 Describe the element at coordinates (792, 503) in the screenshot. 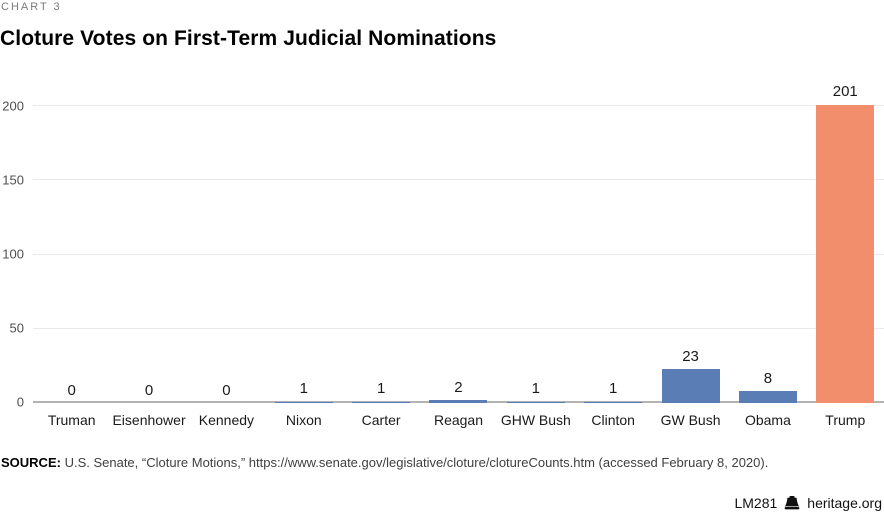

I see `heritage-bell-icon` at that location.